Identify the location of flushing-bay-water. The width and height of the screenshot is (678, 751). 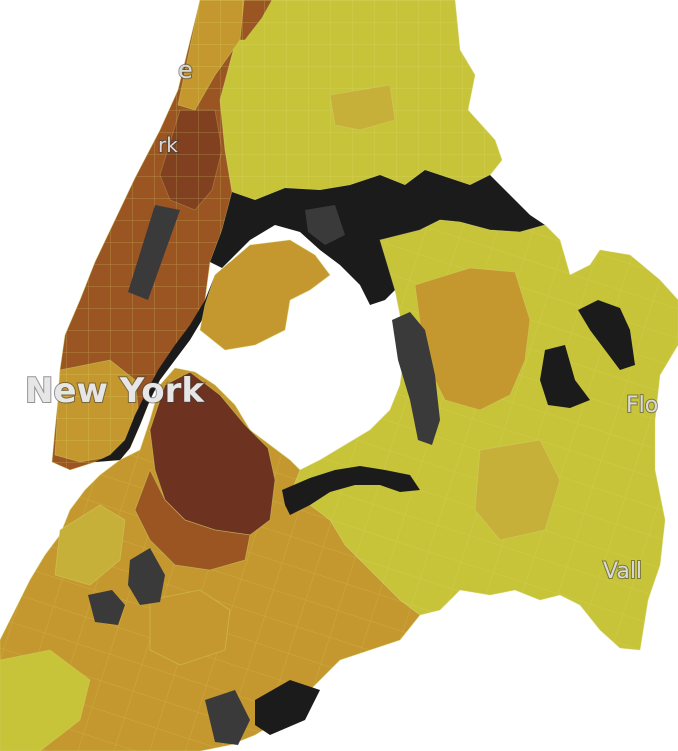
(565, 376).